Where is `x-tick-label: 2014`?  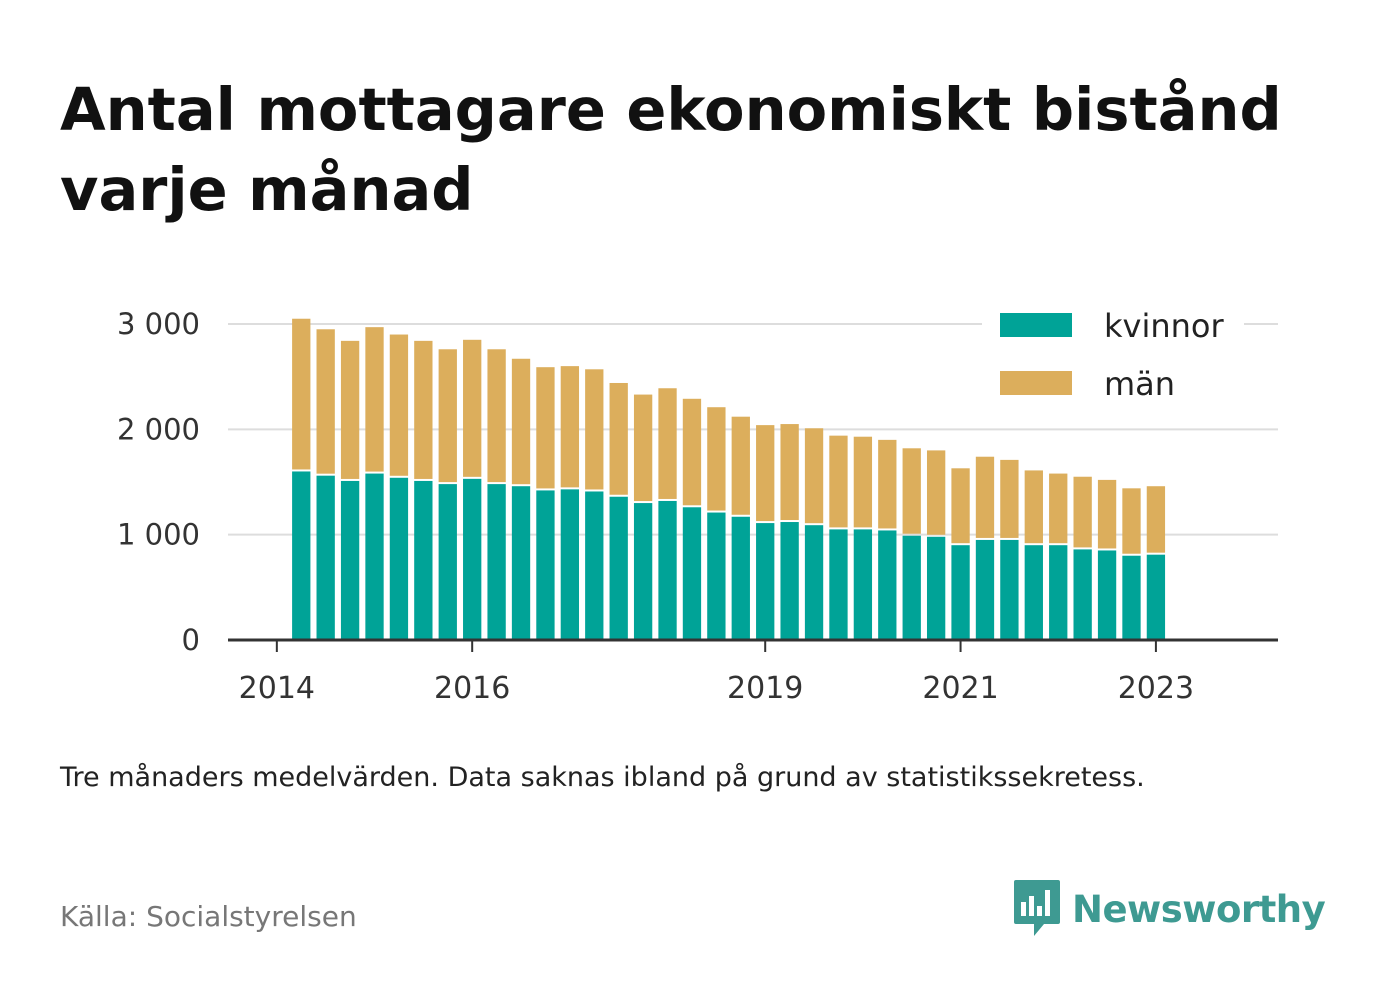
x-tick-label: 2014 is located at coordinates (277, 688).